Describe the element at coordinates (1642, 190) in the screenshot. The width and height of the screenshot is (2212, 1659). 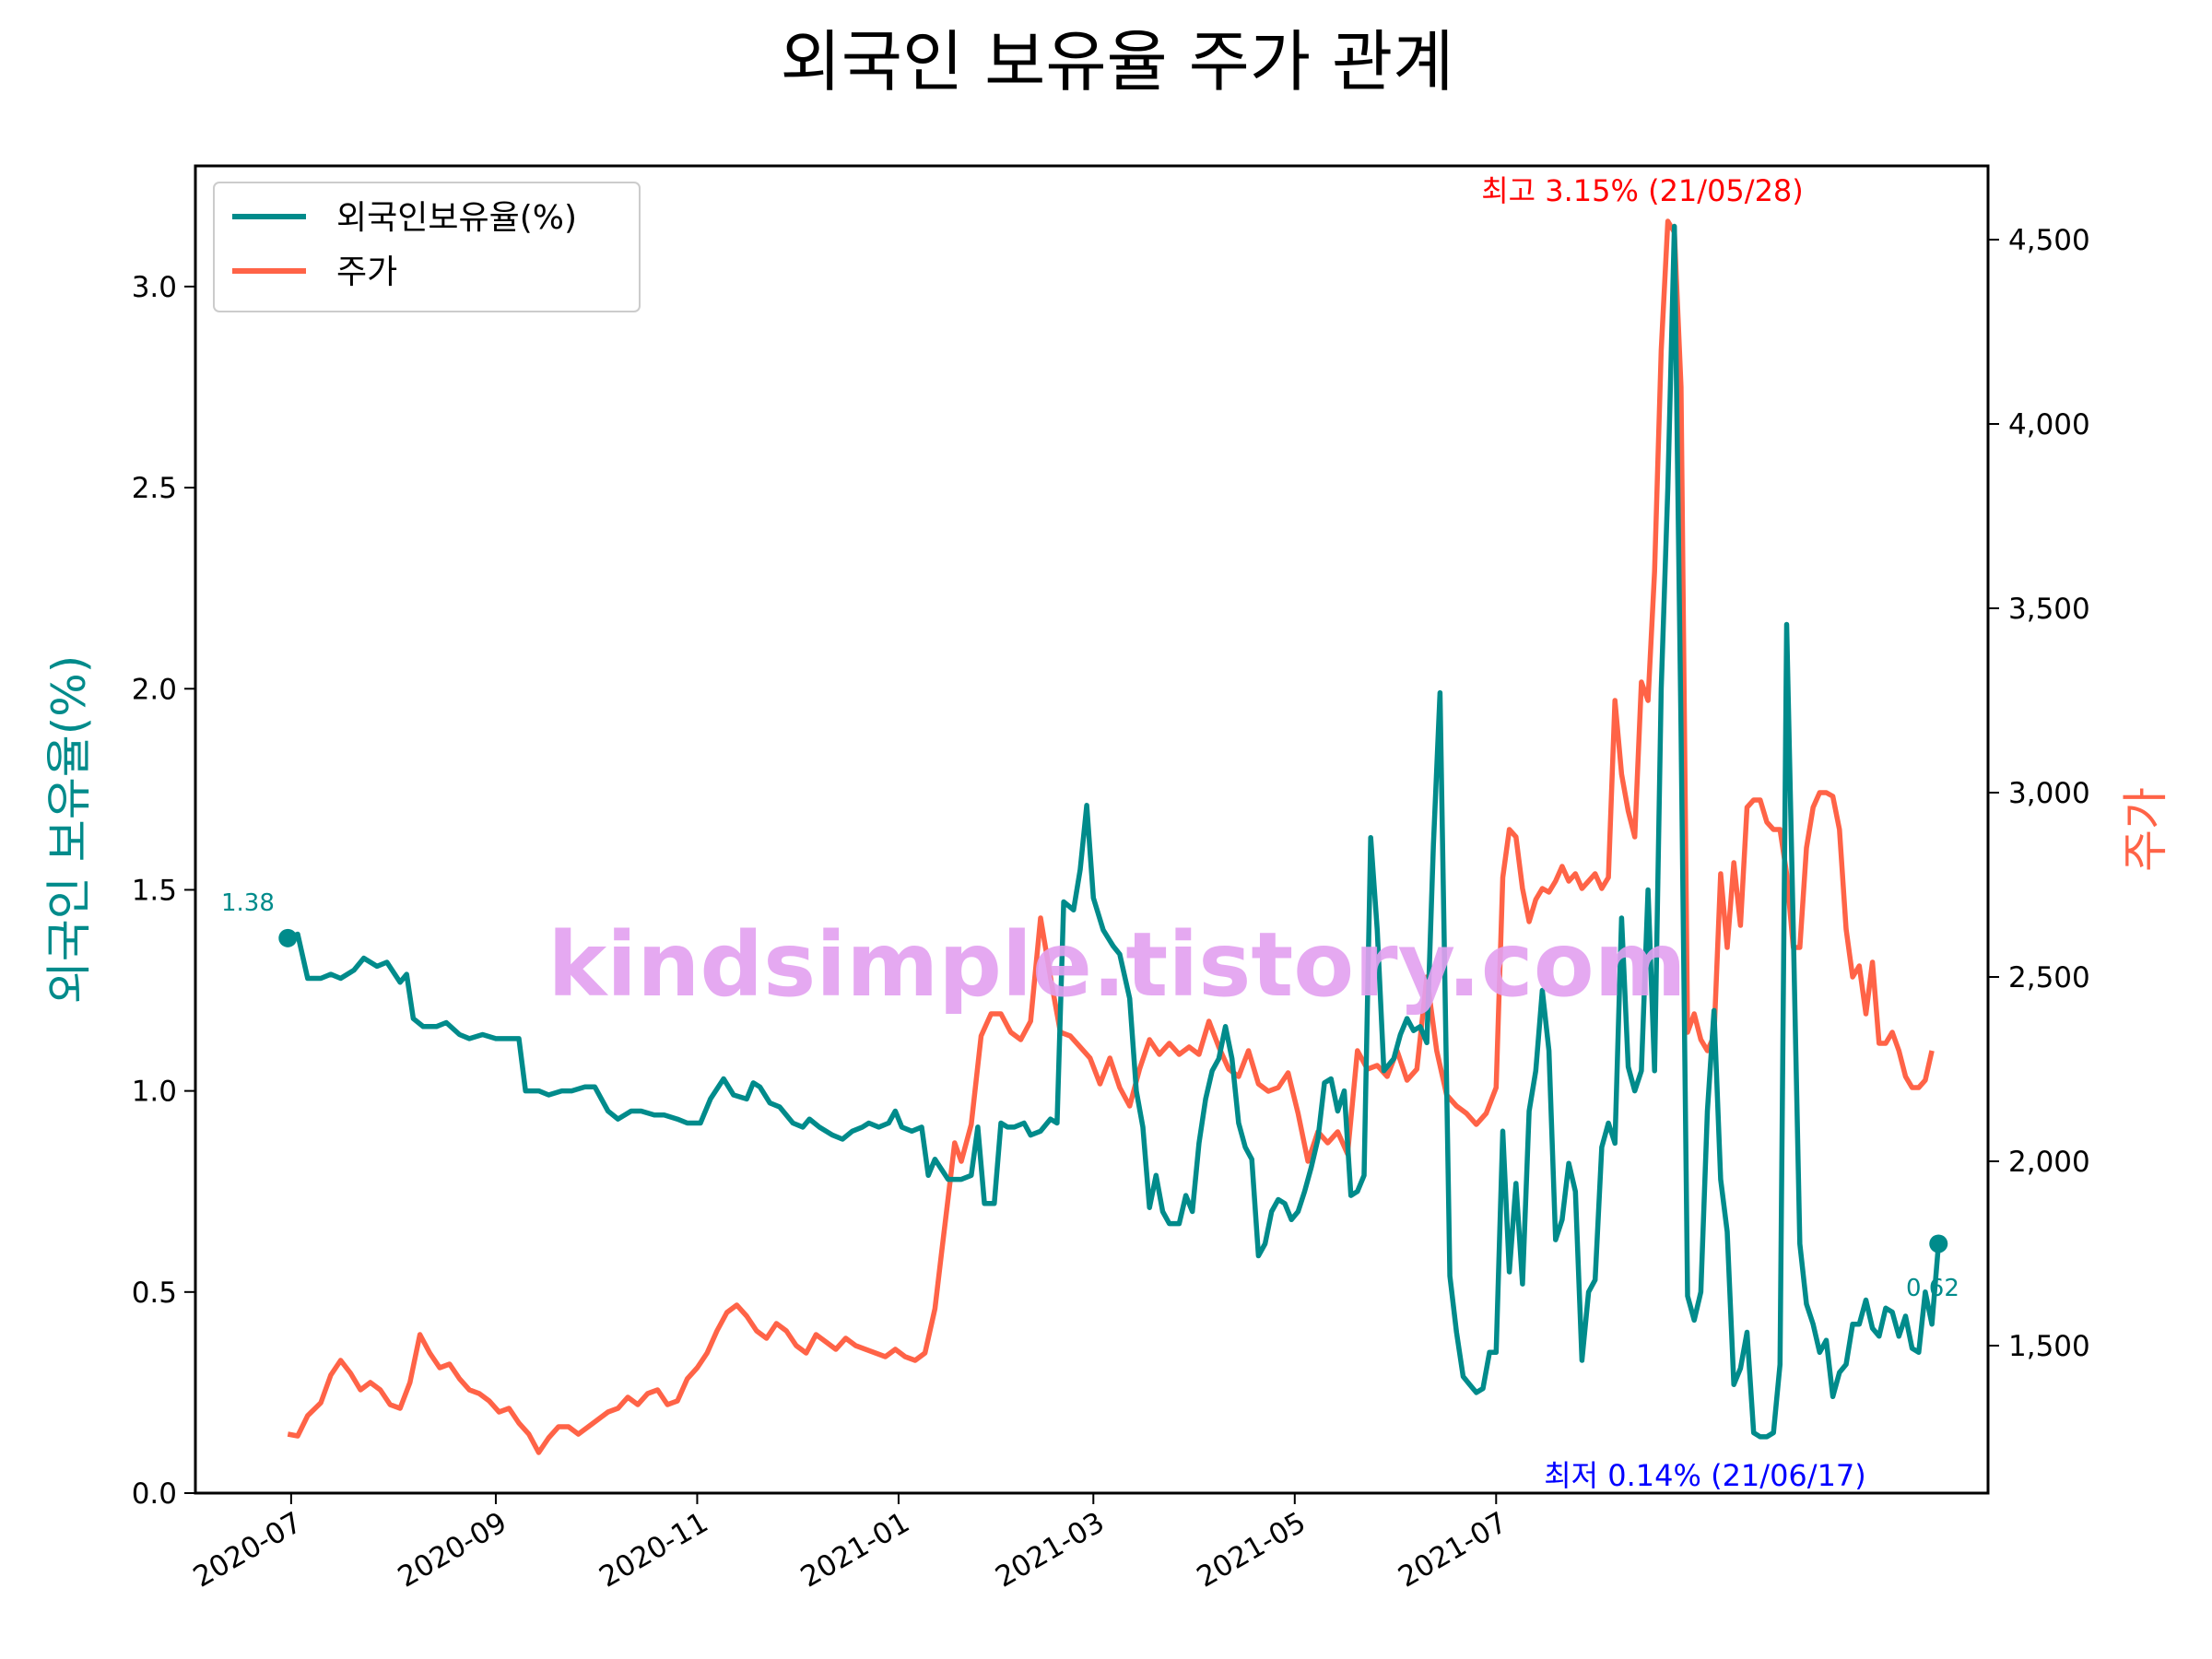
I see `max-annotation: 최고 3.15% (21/05/28)` at that location.